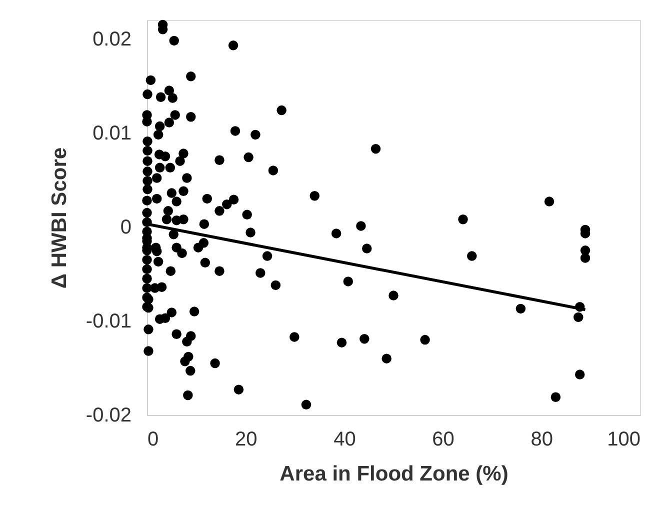 The height and width of the screenshot is (519, 660). Describe the element at coordinates (153, 439) in the screenshot. I see `x-tick-label: 0` at that location.